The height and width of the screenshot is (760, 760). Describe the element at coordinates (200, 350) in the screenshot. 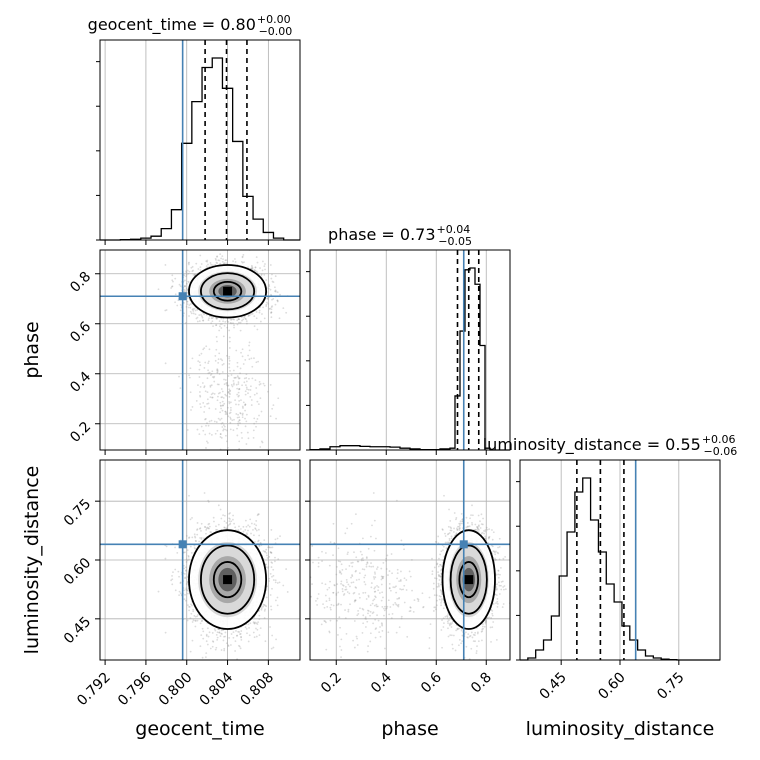

I see `panel-frame` at that location.